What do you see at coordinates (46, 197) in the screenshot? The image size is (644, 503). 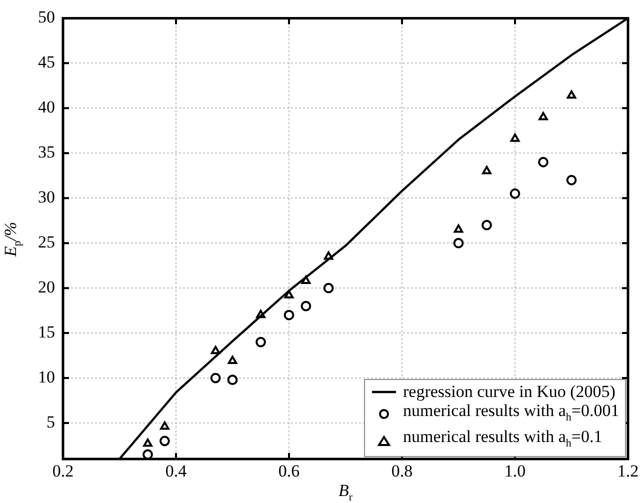 I see `y-tick-label: 30` at bounding box center [46, 197].